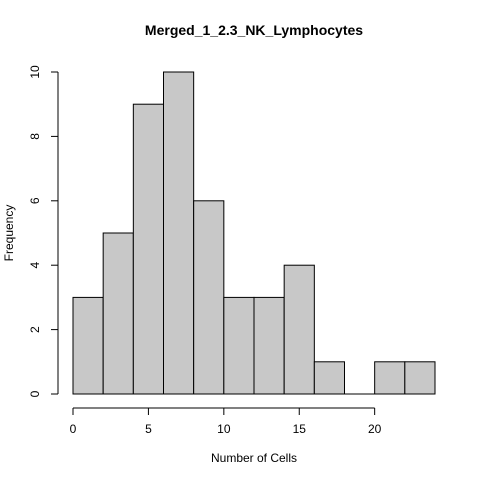 Image resolution: width=480 pixels, height=480 pixels. I want to click on y-tick-label: 2, so click(35, 329).